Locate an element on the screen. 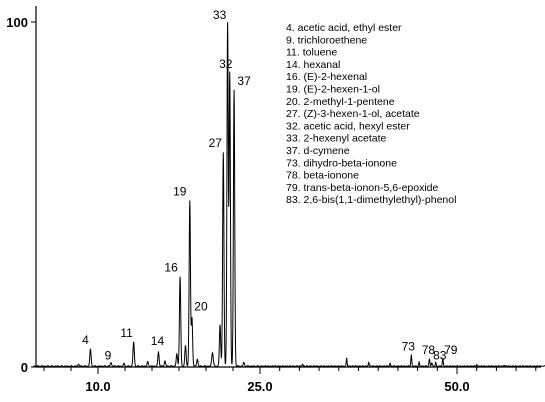 The height and width of the screenshot is (402, 545). legend-entry: 37. d-cymene is located at coordinates (318, 151).